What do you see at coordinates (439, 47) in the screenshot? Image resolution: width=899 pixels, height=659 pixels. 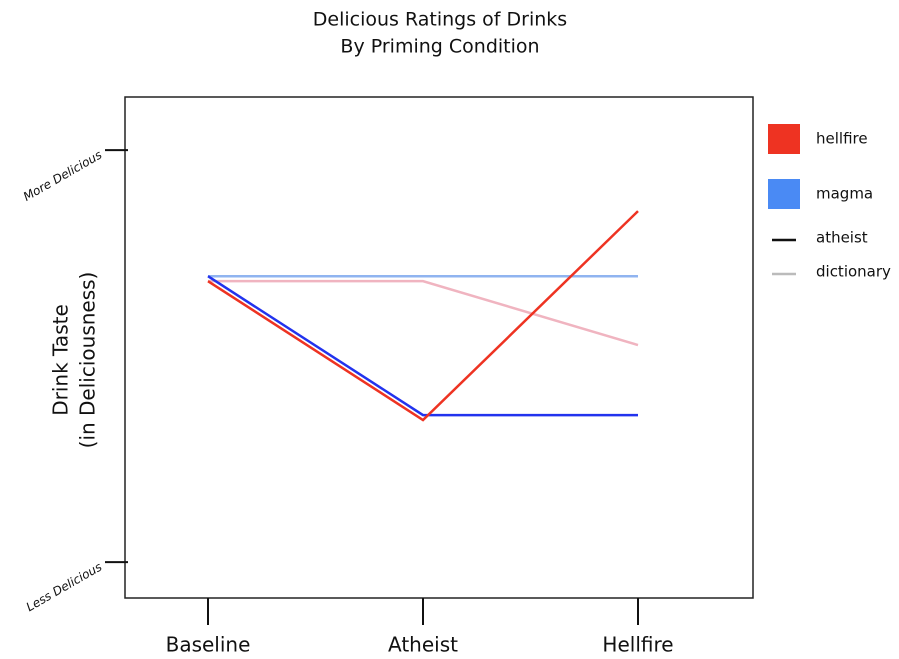 I see `chart-title: By Priming Condition` at bounding box center [439, 47].